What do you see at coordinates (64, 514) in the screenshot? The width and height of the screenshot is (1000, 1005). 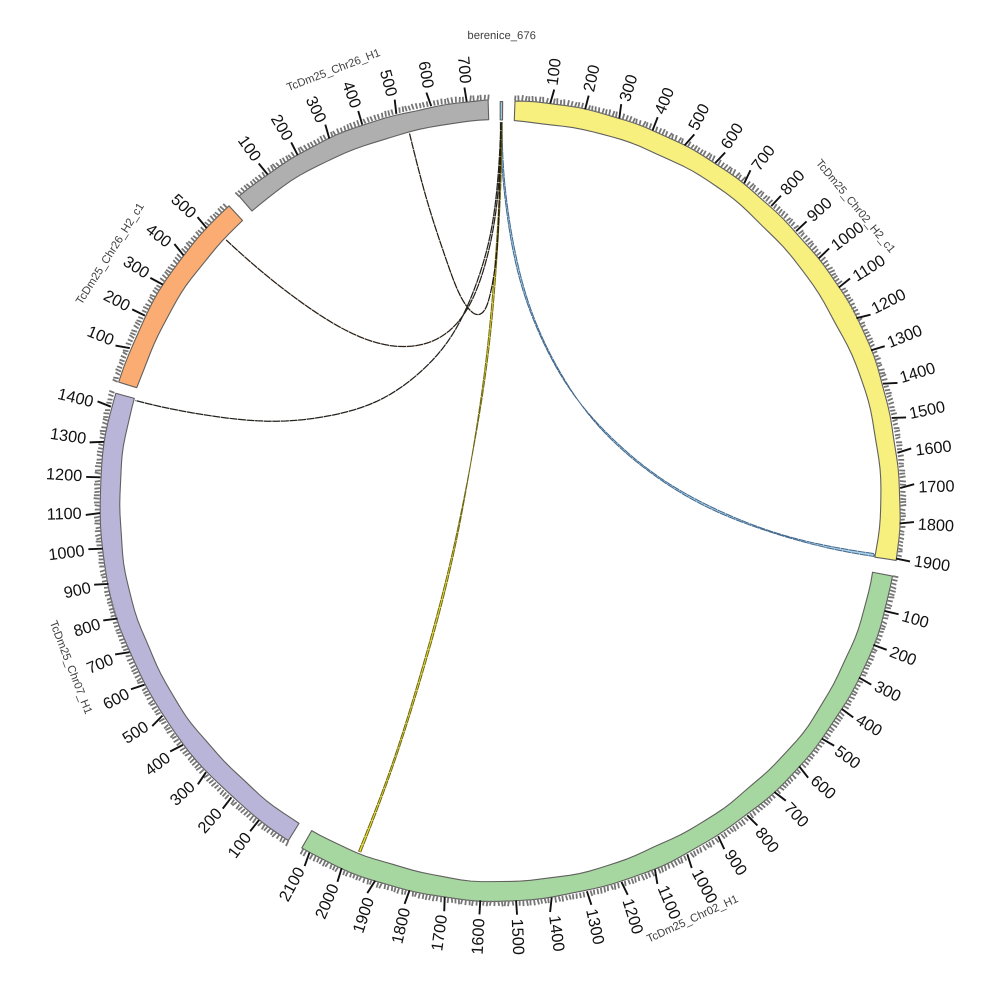 I see `svg-text: 1100` at bounding box center [64, 514].